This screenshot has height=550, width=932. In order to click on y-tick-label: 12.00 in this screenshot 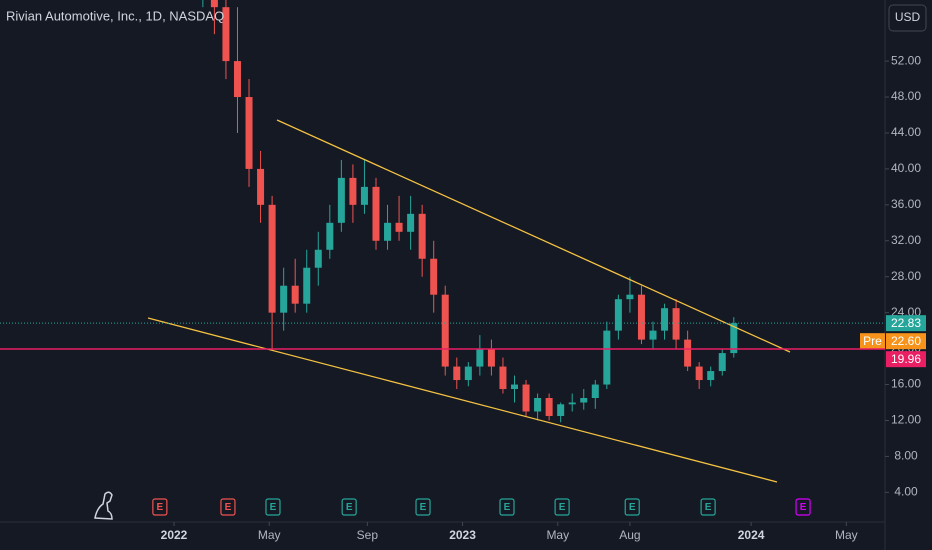, I will do `click(906, 420)`.